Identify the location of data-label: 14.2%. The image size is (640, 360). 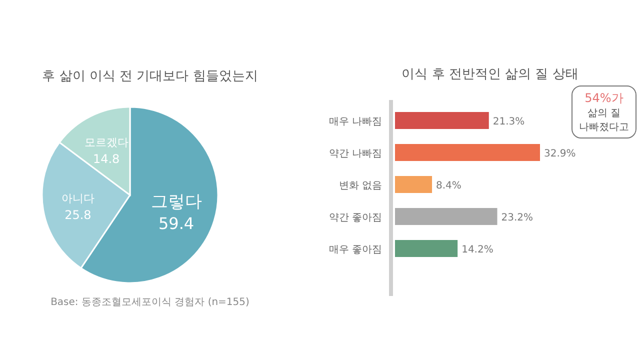
(478, 250).